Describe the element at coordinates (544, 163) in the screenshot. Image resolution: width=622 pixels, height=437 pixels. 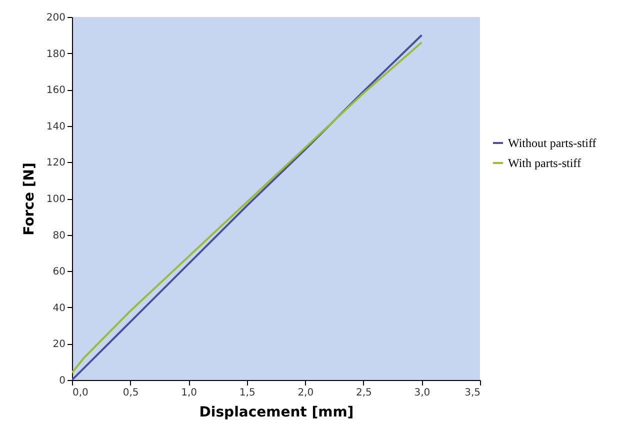
I see `legend-label: With parts-stiff` at that location.